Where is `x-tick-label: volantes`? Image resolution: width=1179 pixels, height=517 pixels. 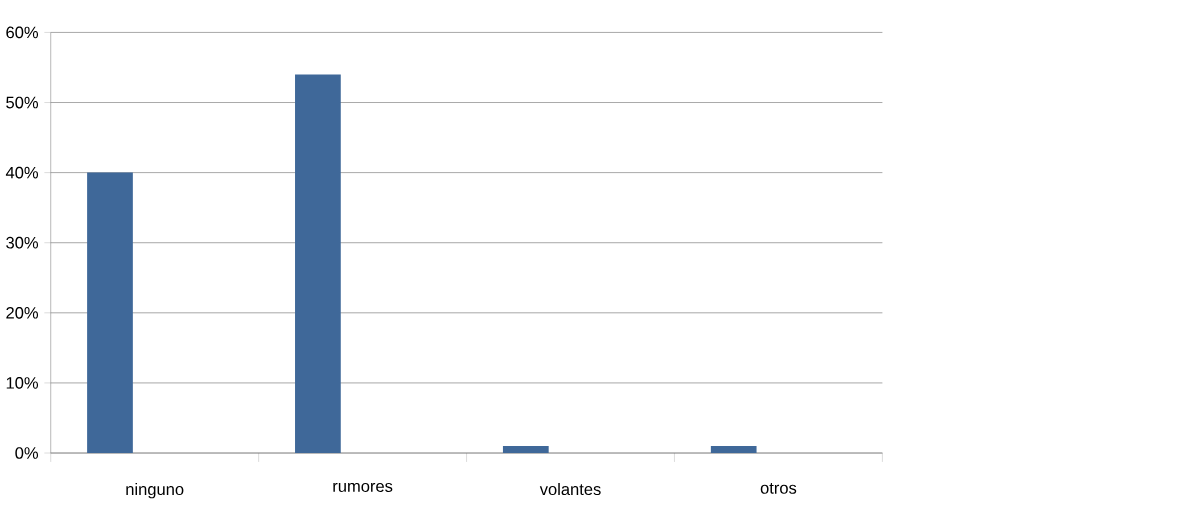 x-tick-label: volantes is located at coordinates (570, 489).